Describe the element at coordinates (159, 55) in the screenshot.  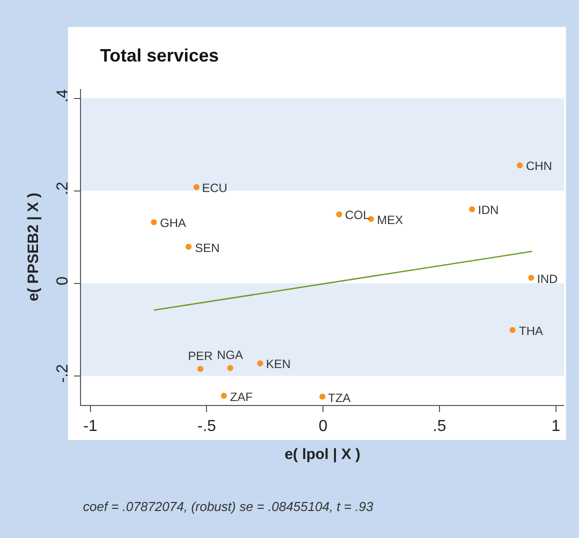
I see `chart-title: Total services` at that location.